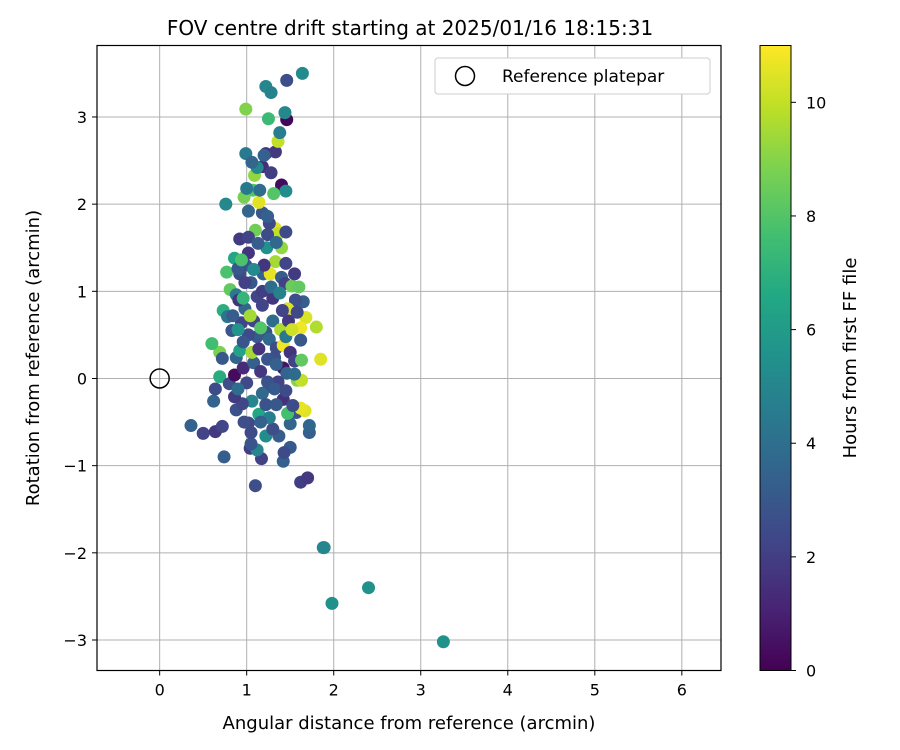 The height and width of the screenshot is (750, 900). Describe the element at coordinates (595, 690) in the screenshot. I see `x-tick-label: 5` at that location.